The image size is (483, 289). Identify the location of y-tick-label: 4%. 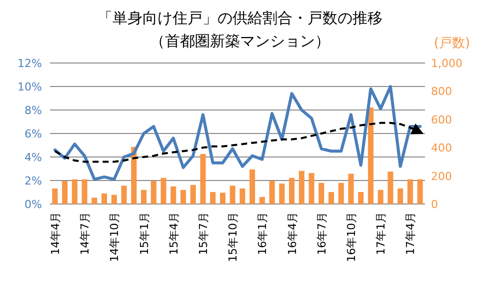
(33, 157).